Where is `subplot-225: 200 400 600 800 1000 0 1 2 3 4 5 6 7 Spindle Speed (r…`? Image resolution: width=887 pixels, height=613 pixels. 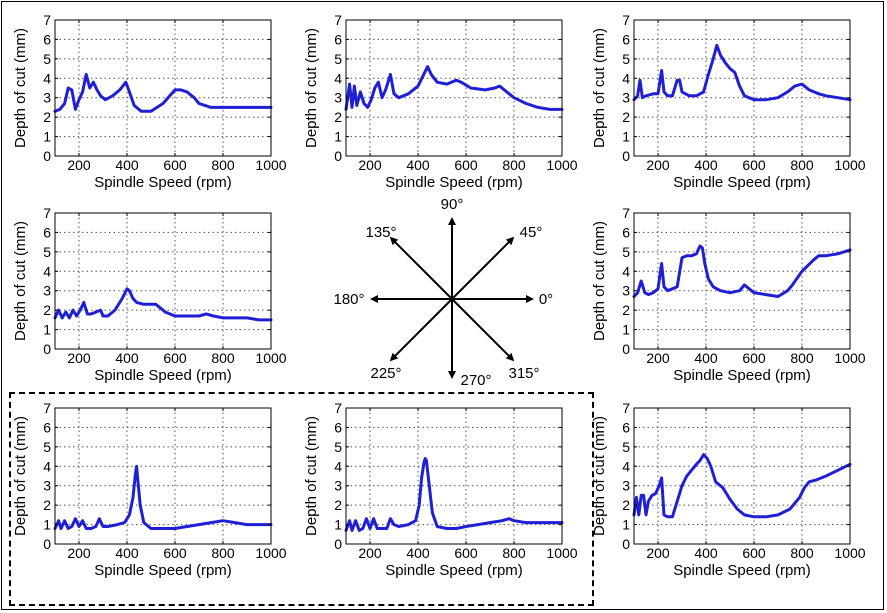
subplot-225: 200 400 600 800 1000 0 1 2 3 4 5 6 7 Spindle Speed (r… is located at coordinates (149, 489).